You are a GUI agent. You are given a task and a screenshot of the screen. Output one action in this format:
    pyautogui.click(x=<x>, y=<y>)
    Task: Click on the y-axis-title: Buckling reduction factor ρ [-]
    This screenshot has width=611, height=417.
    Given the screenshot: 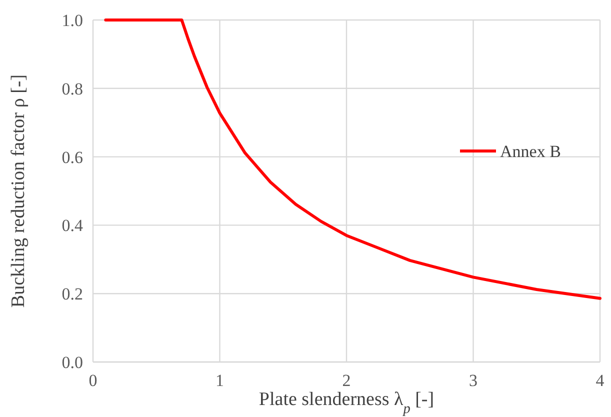 What is the action you would take?
    pyautogui.click(x=18, y=191)
    